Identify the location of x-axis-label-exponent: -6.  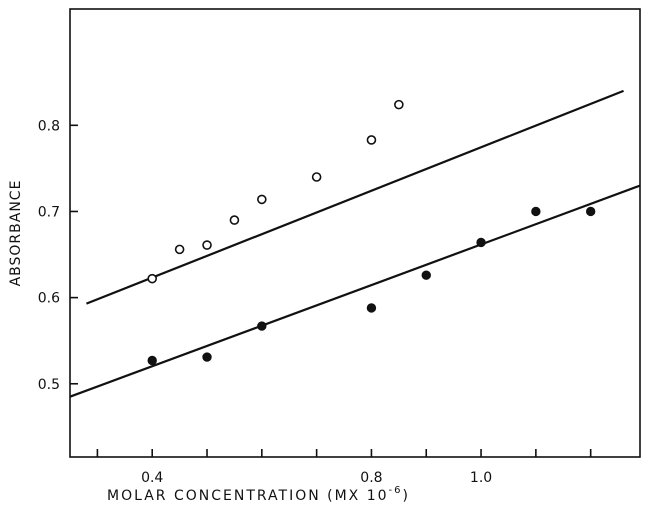
(396, 490).